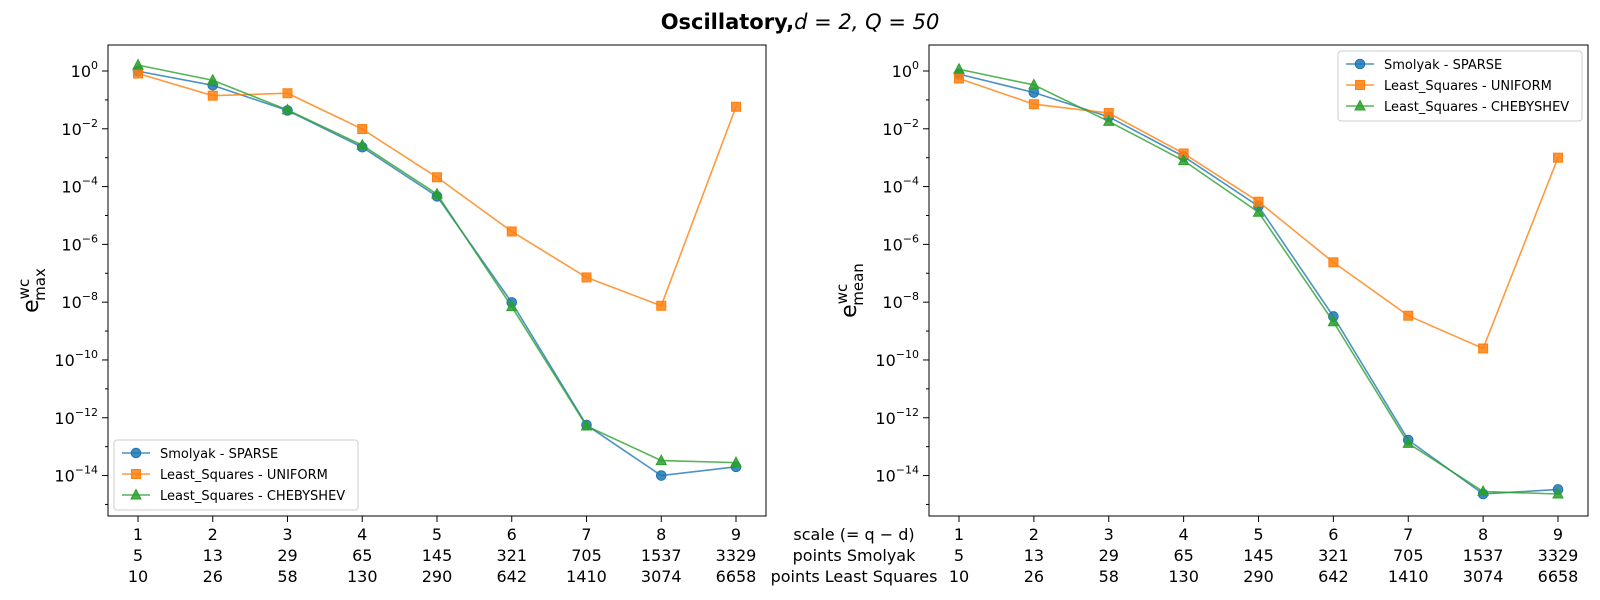 Image resolution: width=1600 pixels, height=600 pixels. Describe the element at coordinates (661, 534) in the screenshot. I see `x-tick-label: 8` at that location.